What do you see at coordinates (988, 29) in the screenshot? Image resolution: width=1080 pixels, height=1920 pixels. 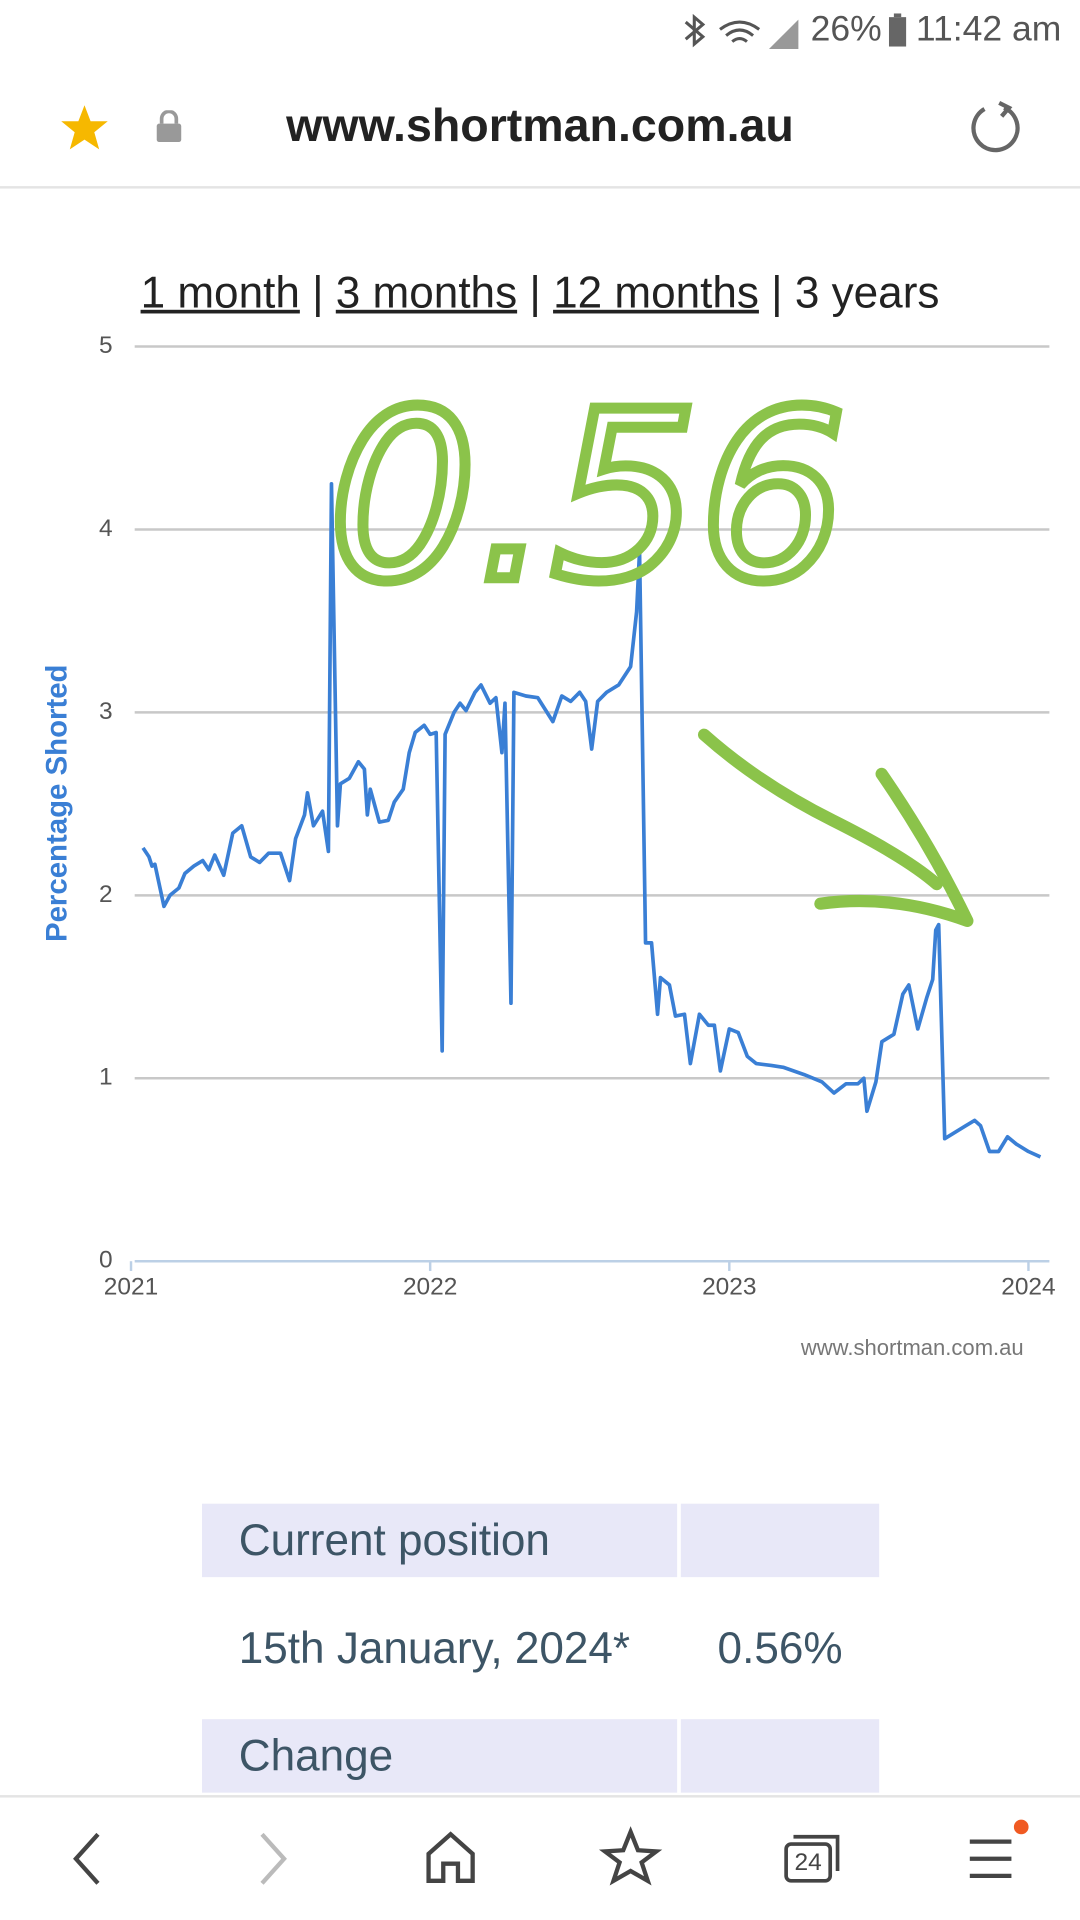 I see `clock: 11:42 am` at bounding box center [988, 29].